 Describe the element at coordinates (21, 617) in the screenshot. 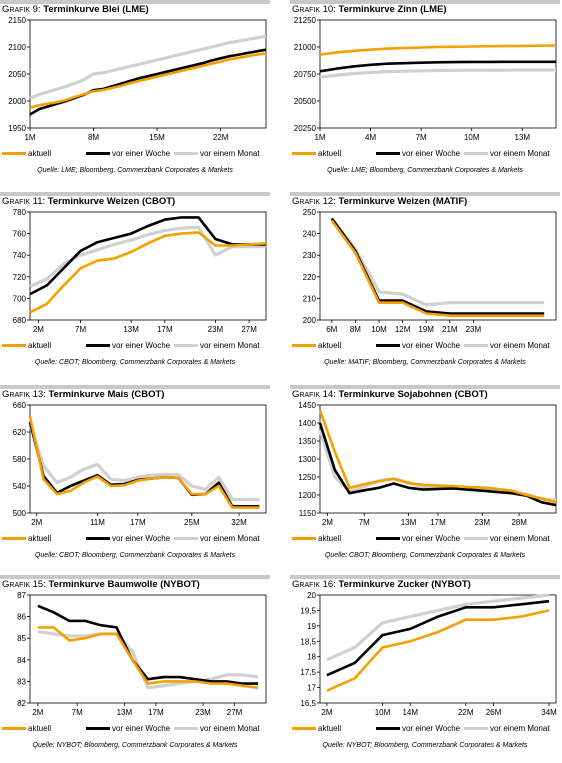

I see `y-tick-label: 86` at that location.